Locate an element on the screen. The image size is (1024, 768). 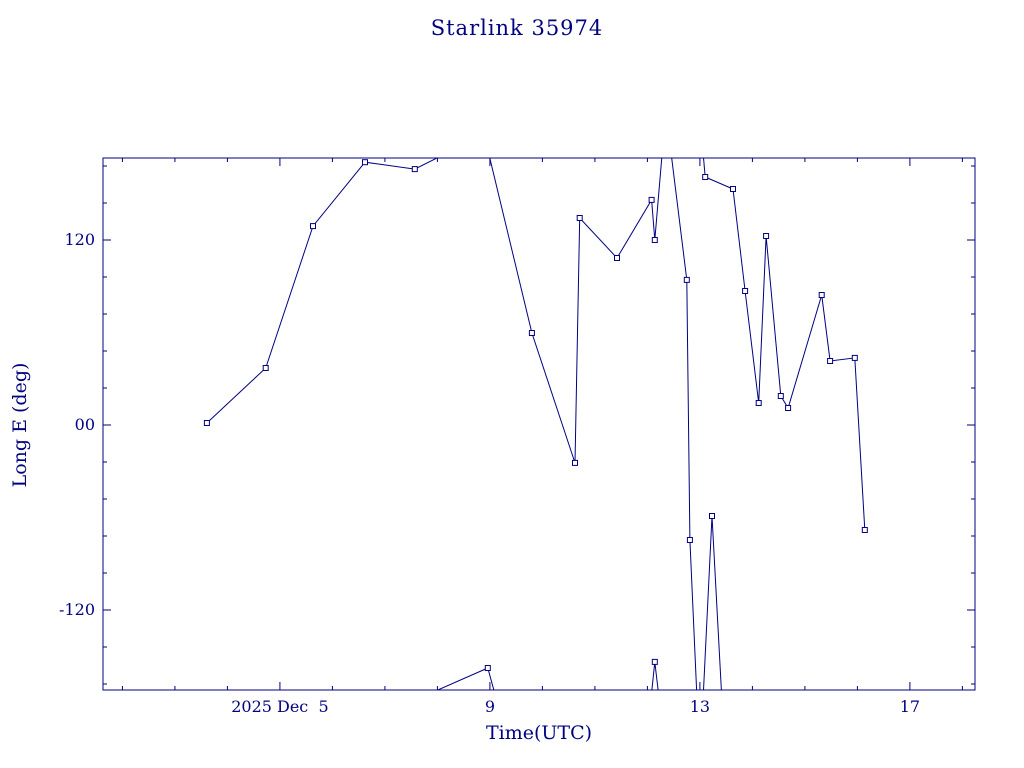
x-tick-label: 13 is located at coordinates (700, 706).